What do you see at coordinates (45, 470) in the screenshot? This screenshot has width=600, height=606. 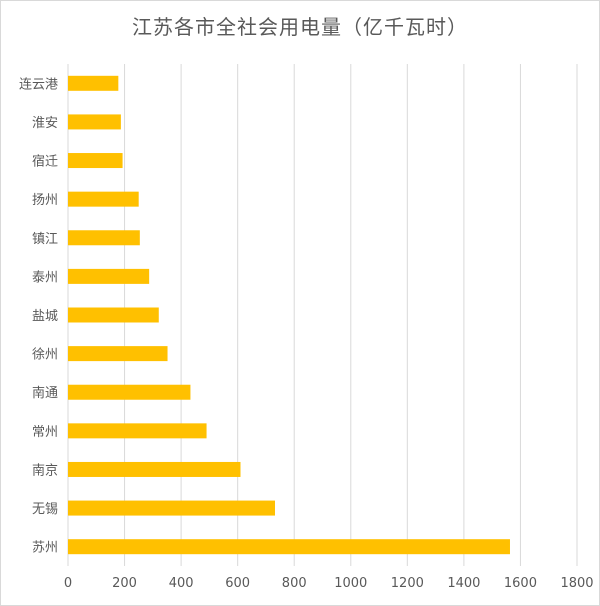 I see `category-label: 南京` at bounding box center [45, 470].